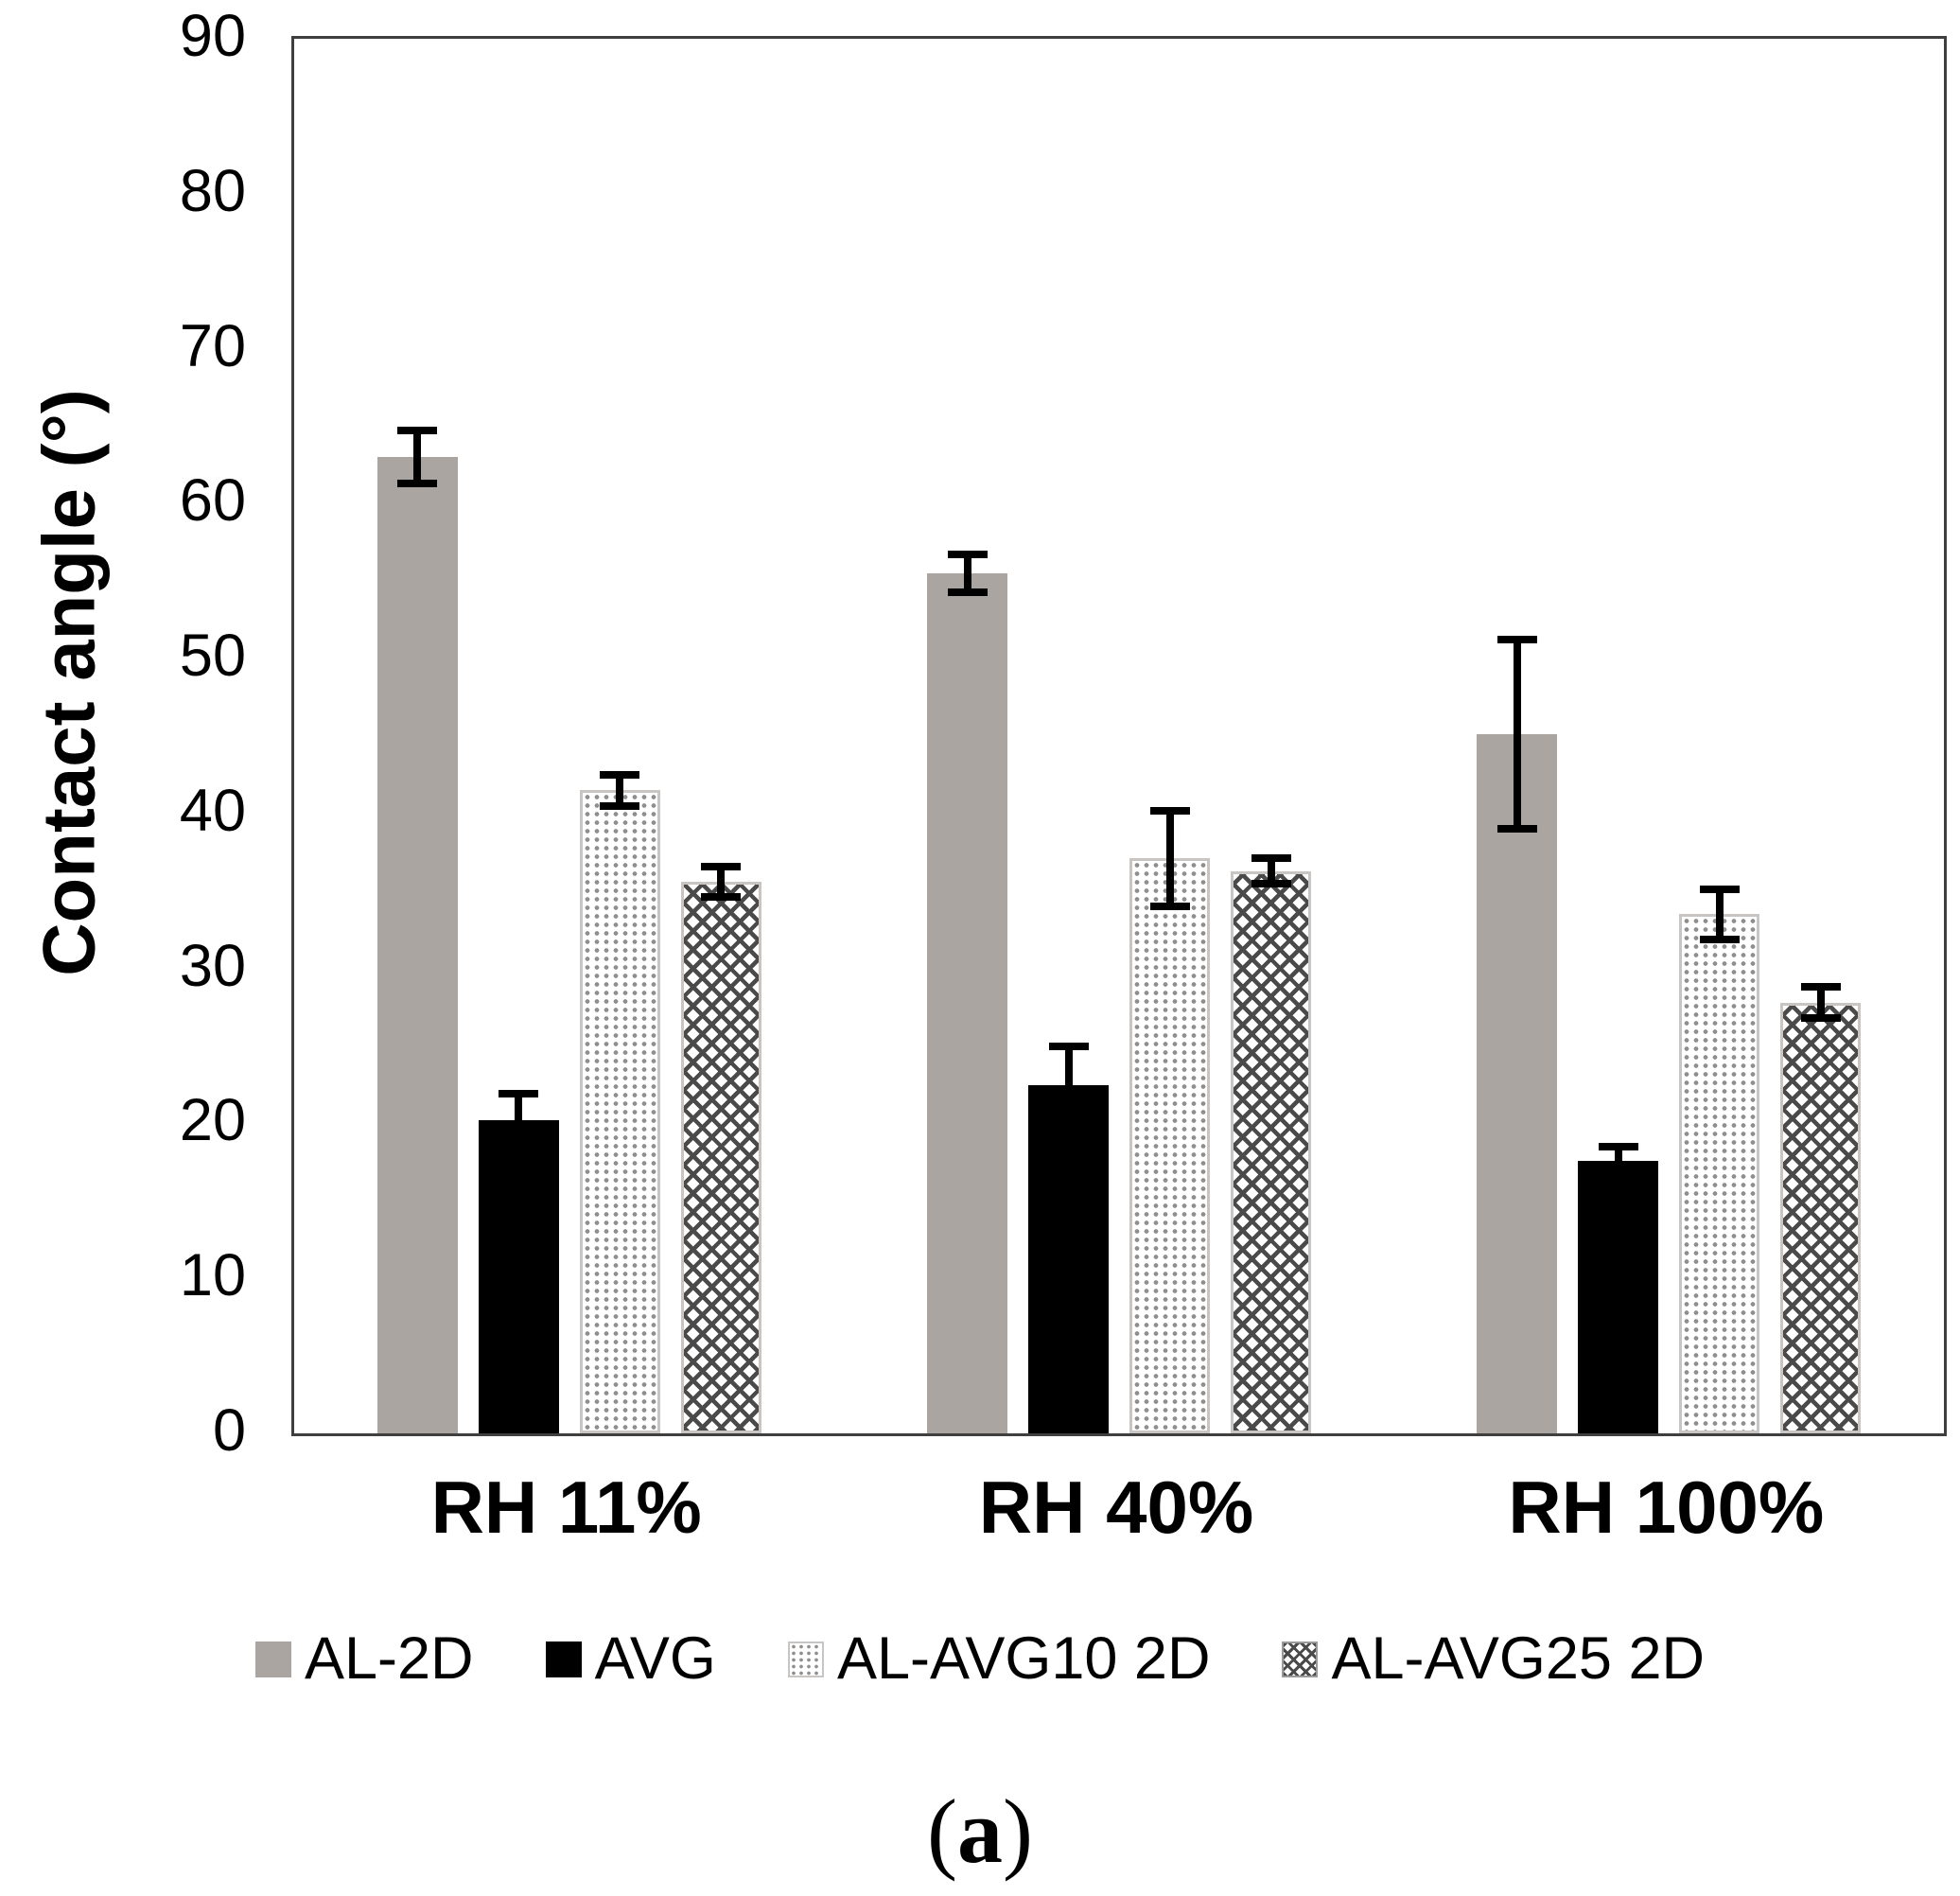 Image resolution: width=1960 pixels, height=1896 pixels. I want to click on figure-caption: (a), so click(980, 1832).